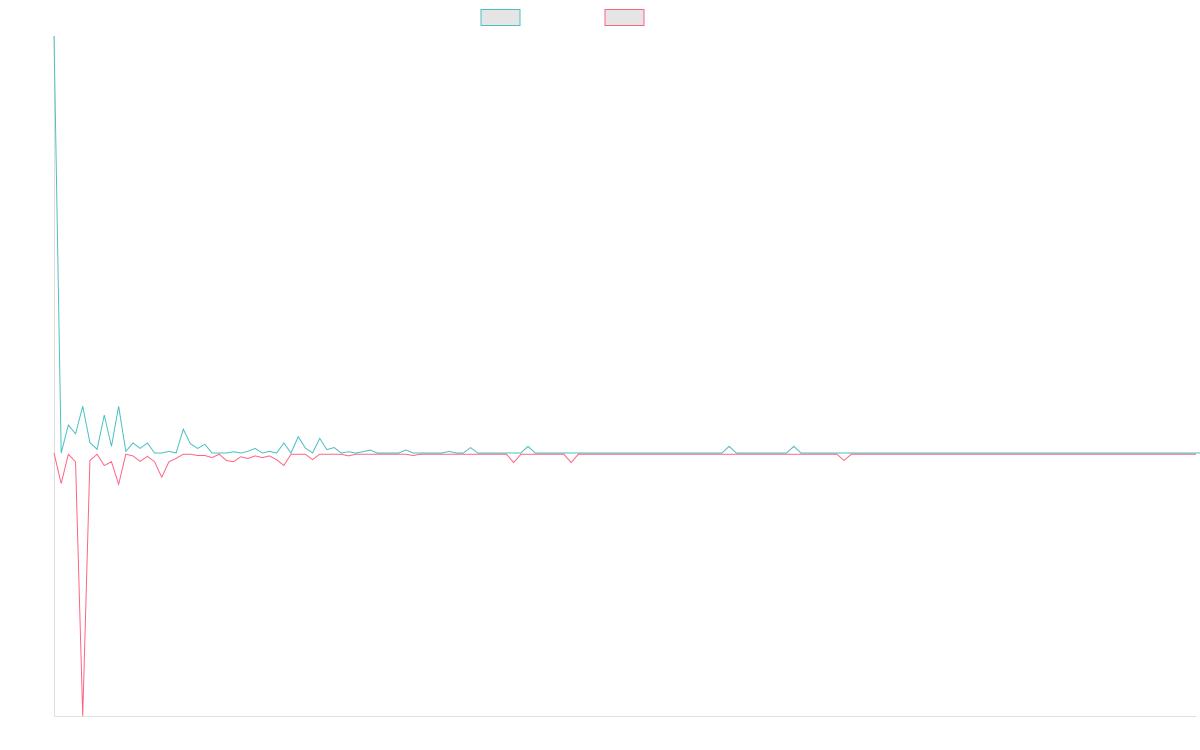 Image resolution: width=1200 pixels, height=750 pixels. Describe the element at coordinates (500, 17) in the screenshot. I see `legend-swatch-series-a` at that location.